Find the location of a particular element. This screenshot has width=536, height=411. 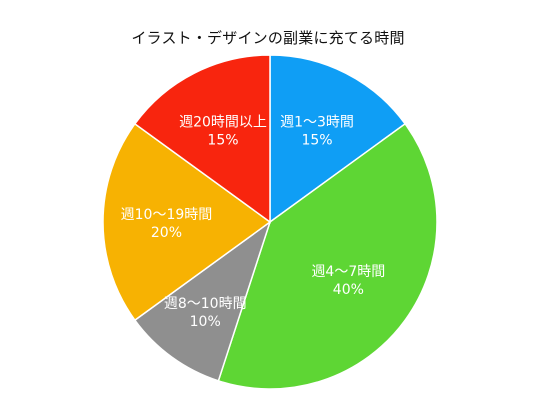

slice-label-3: 週8〜10時間 is located at coordinates (205, 304).